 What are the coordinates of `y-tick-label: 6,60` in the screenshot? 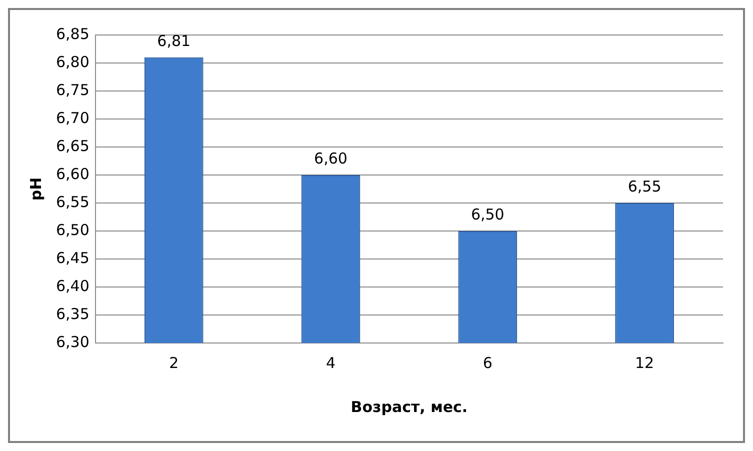 It's located at (73, 173).